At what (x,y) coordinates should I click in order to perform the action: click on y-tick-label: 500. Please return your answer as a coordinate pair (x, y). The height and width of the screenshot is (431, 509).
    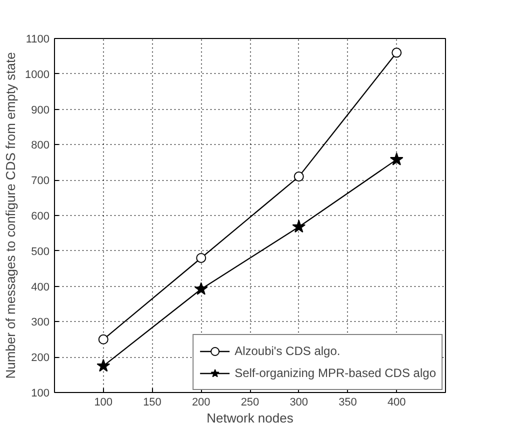
    Looking at the image, I should click on (40, 252).